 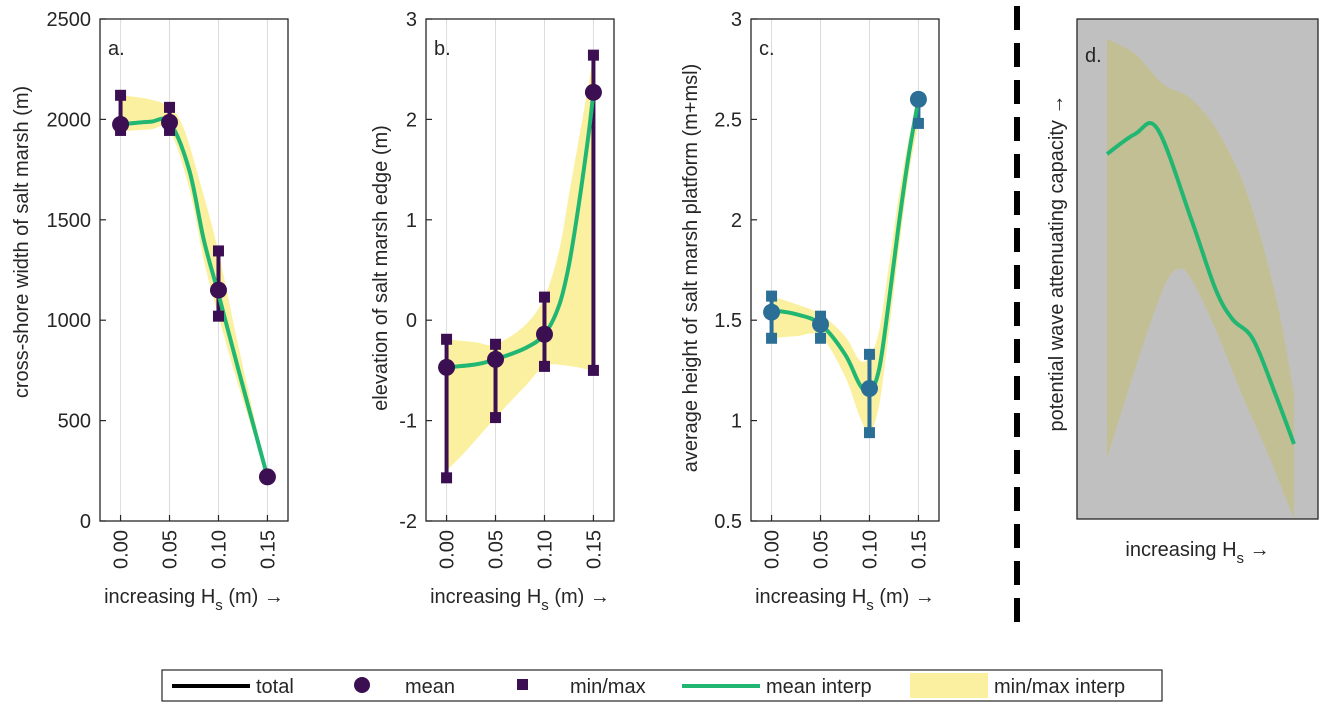 I want to click on legend-box, so click(x=662, y=685).